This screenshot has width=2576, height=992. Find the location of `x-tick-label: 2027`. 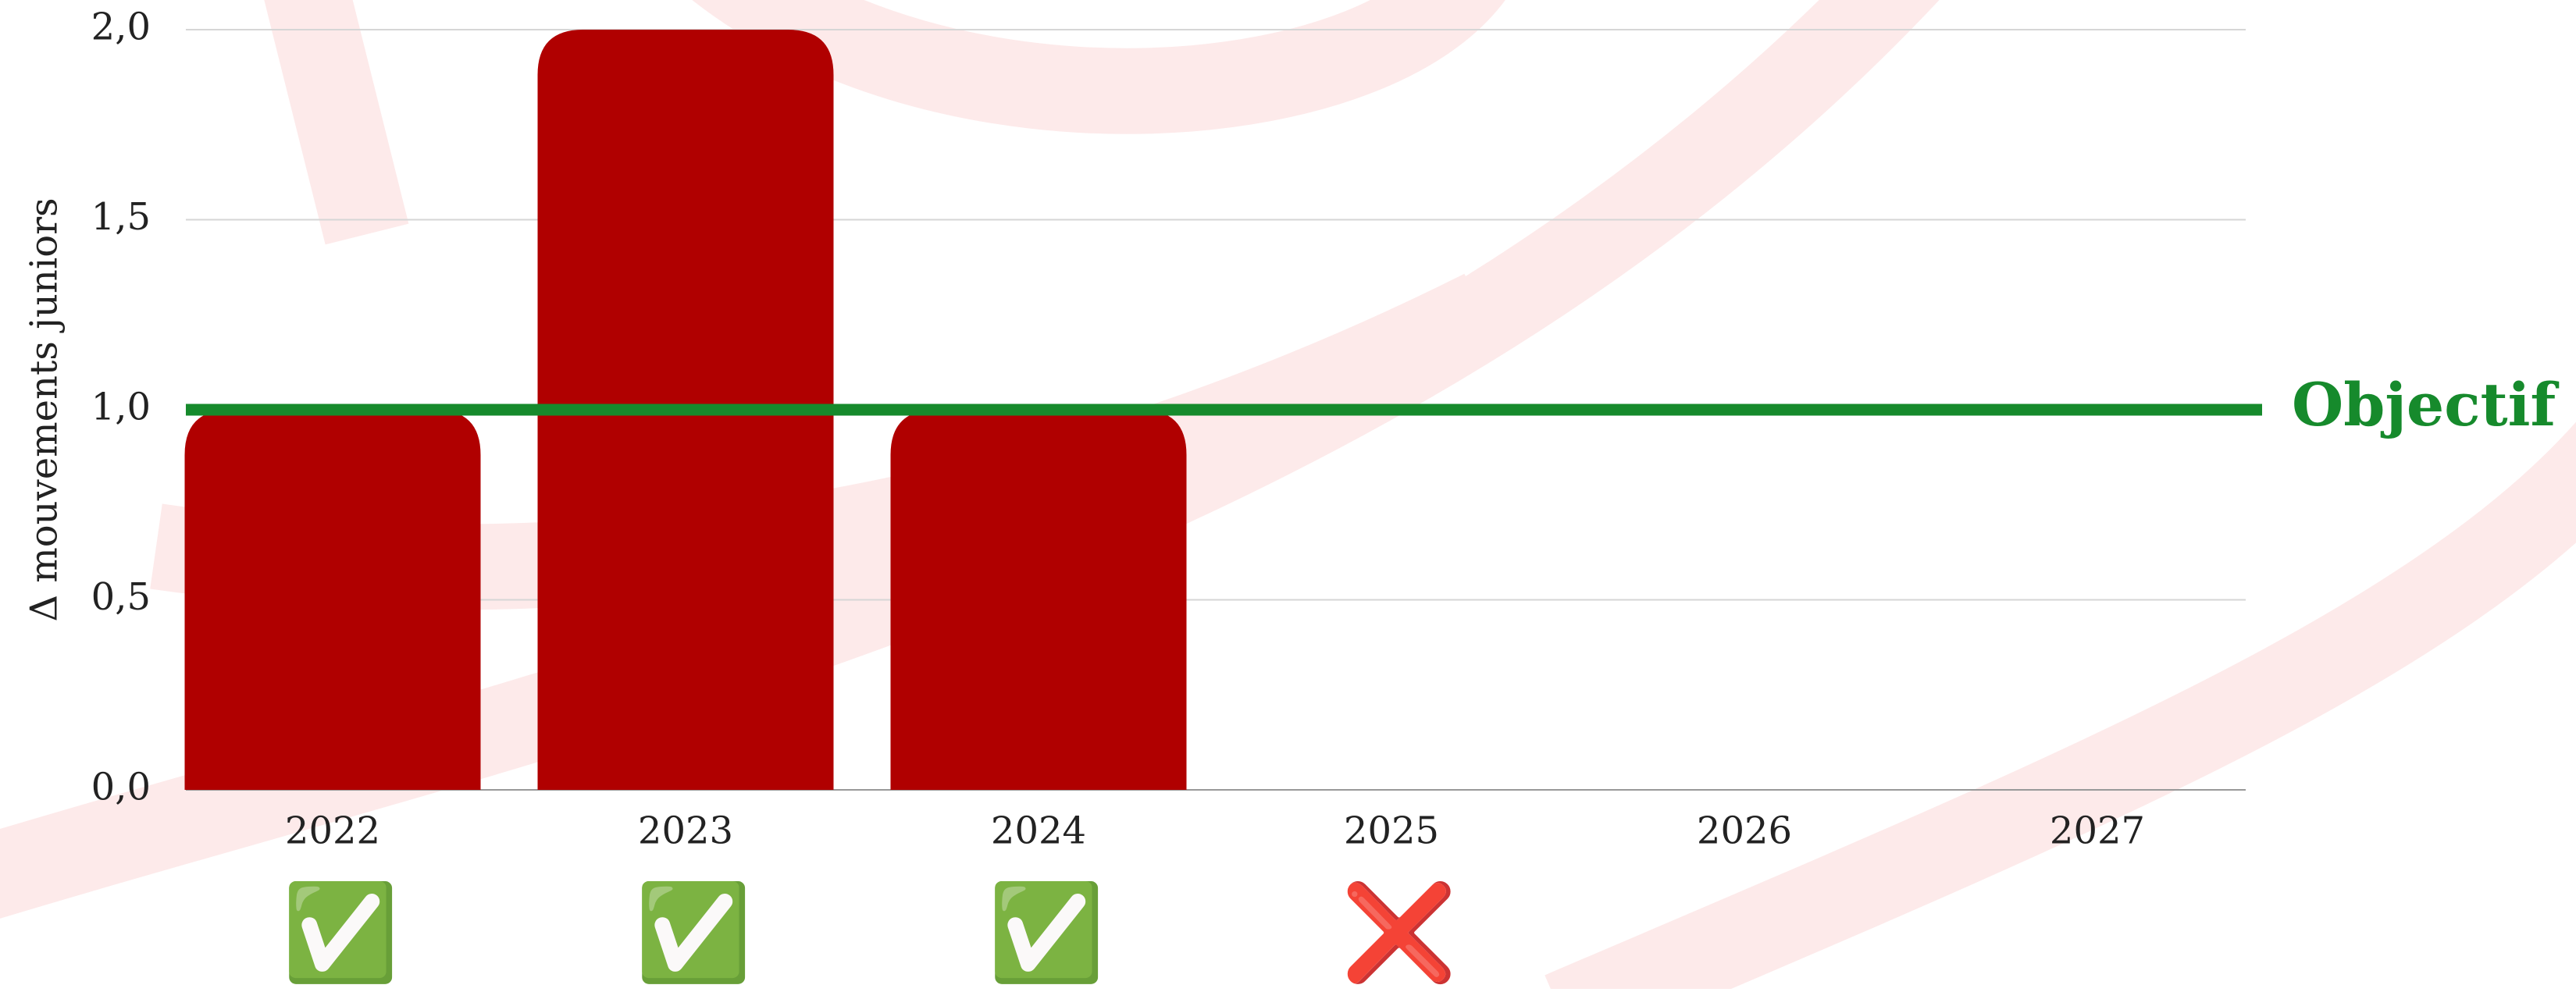

x-tick-label: 2027 is located at coordinates (2097, 831).